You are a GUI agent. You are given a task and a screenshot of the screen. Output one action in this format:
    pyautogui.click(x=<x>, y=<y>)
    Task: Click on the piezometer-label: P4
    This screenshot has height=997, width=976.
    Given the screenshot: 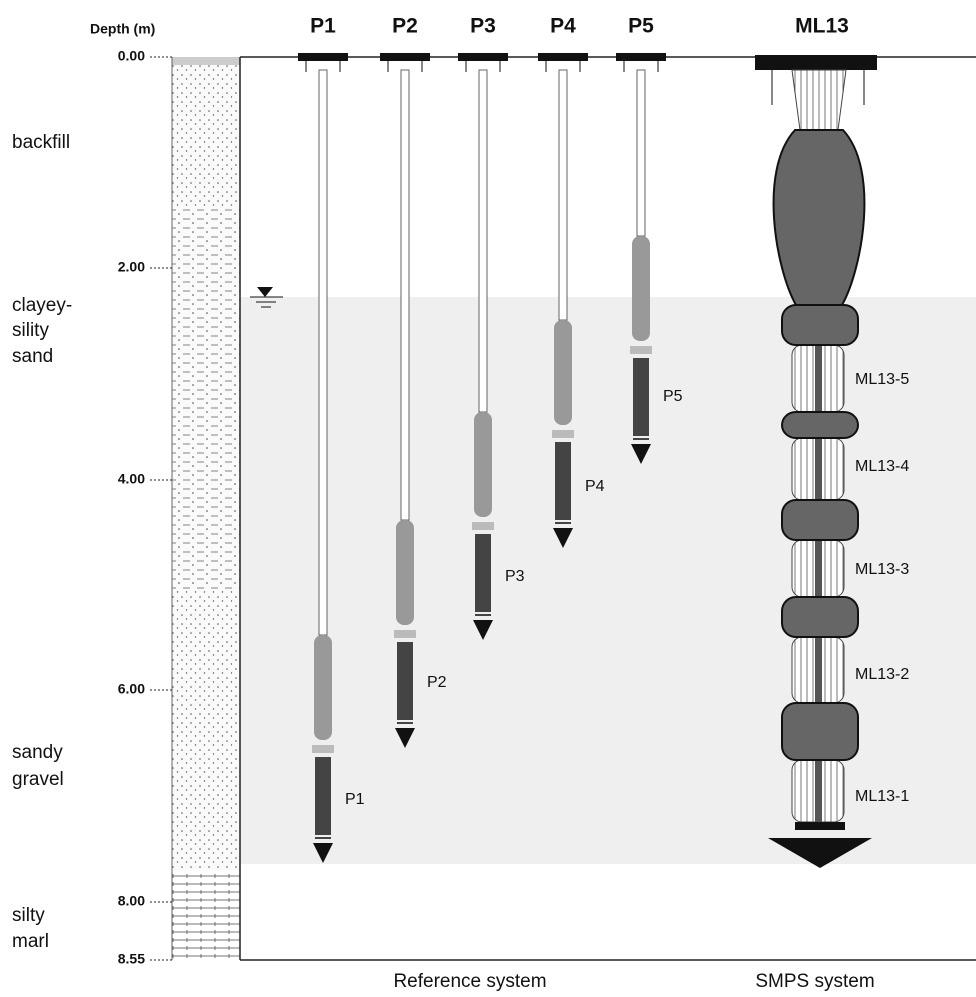 What is the action you would take?
    pyautogui.click(x=595, y=486)
    